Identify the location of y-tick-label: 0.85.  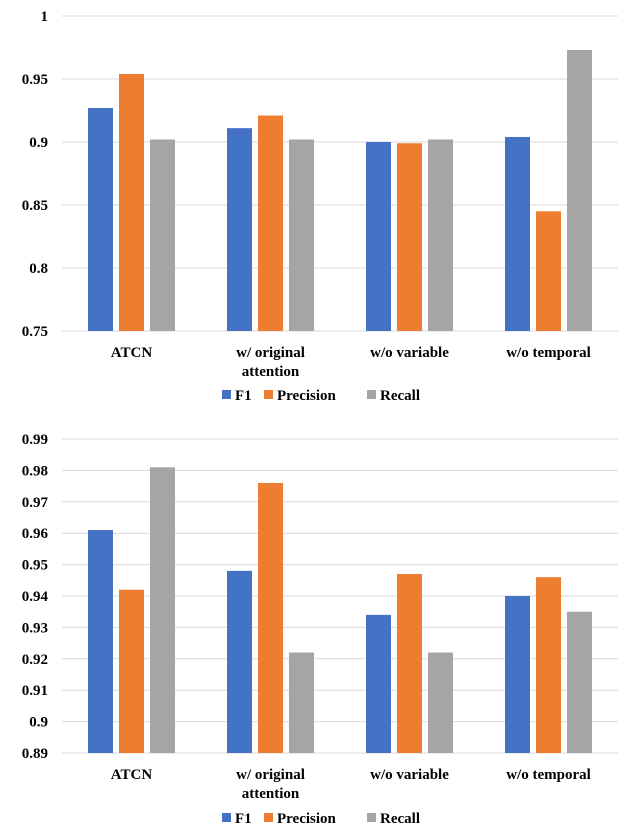
(35, 206).